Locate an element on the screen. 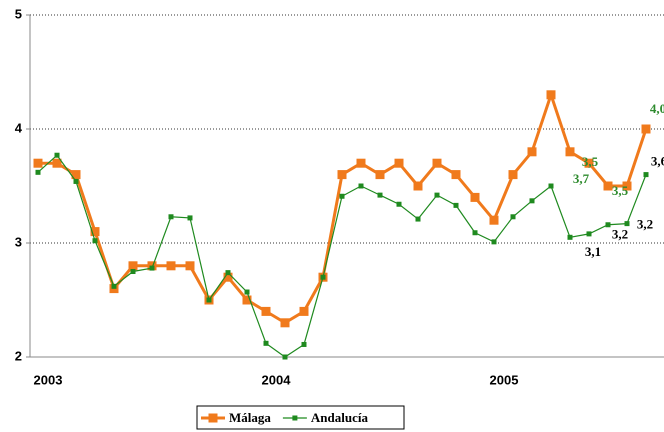 The image size is (664, 432). y-tick-label: 5 is located at coordinates (18, 13).